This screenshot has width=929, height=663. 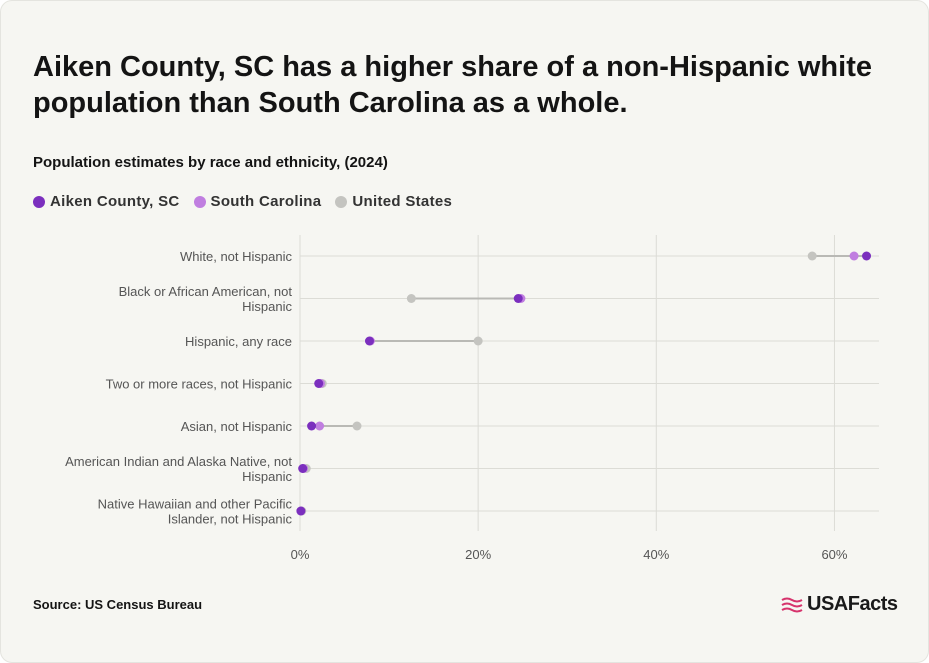 I want to click on legend-dot-south-carolina, so click(x=199, y=201).